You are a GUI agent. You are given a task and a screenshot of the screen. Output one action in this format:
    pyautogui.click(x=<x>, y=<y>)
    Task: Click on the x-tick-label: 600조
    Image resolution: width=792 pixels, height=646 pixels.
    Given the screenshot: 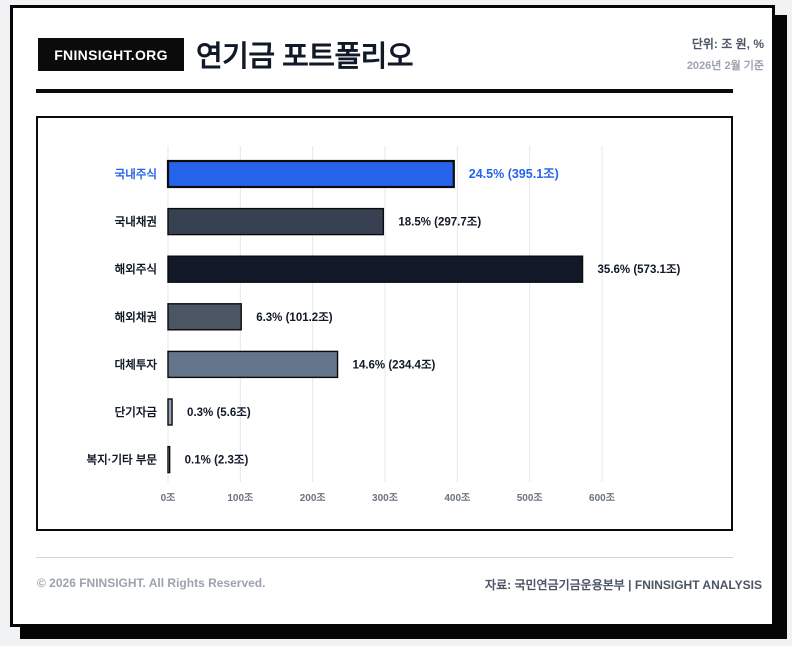 What is the action you would take?
    pyautogui.click(x=602, y=498)
    